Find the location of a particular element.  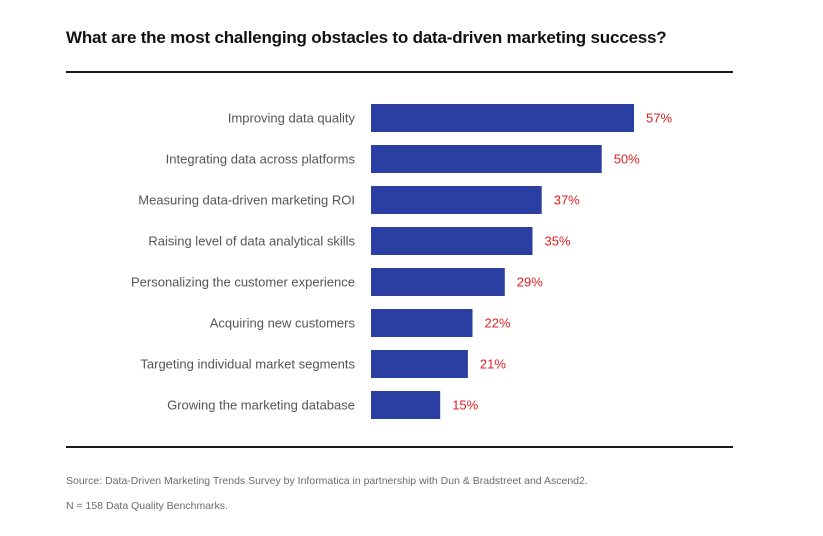

sample-size-note: N = 158 Data Quality Benchmarks. is located at coordinates (147, 506).